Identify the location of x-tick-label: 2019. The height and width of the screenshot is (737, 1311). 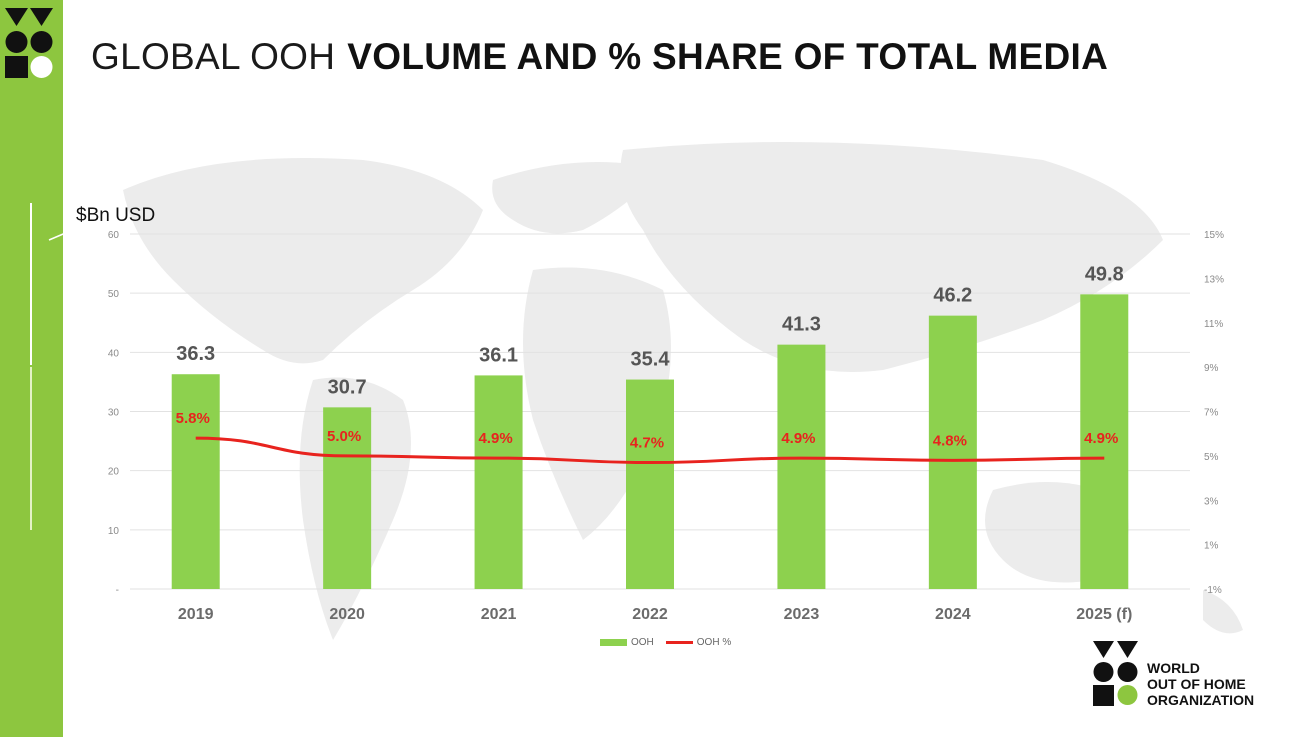
(196, 614).